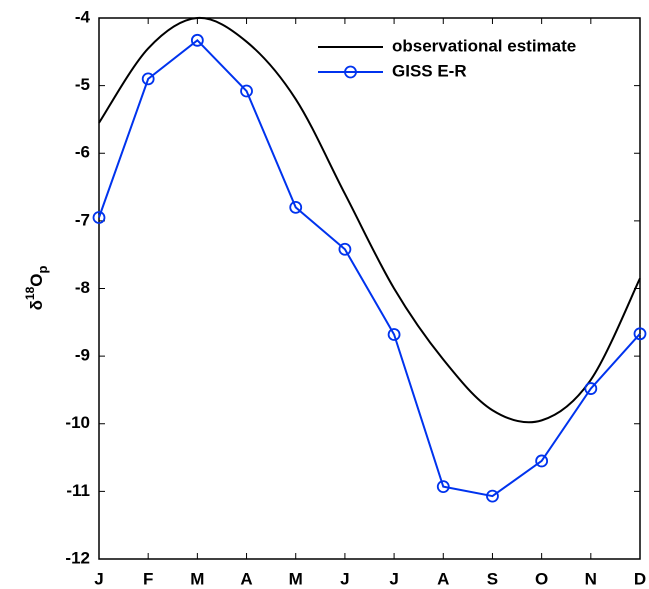 The image size is (649, 589). Describe the element at coordinates (492, 578) in the screenshot. I see `x-tick-label: S` at that location.